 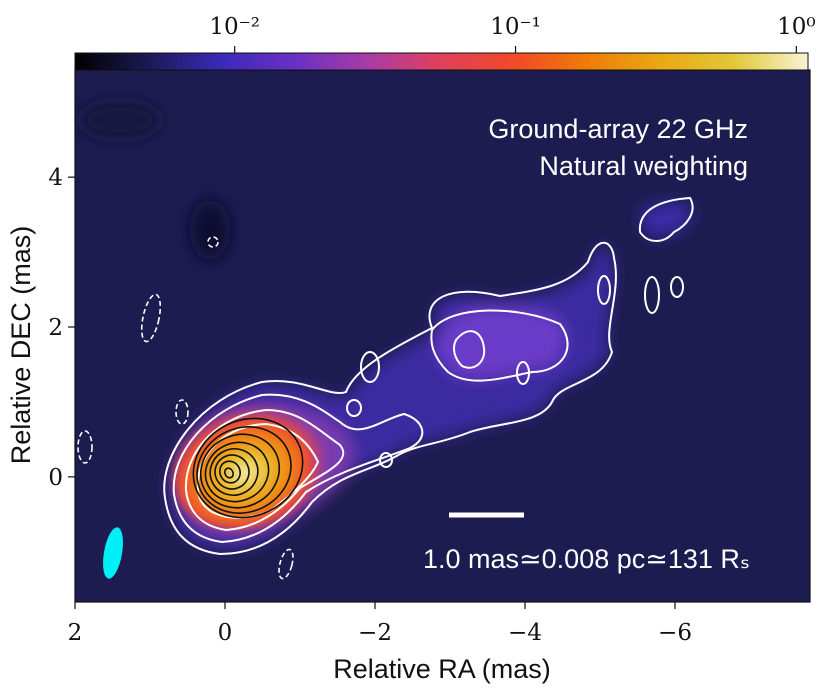 What do you see at coordinates (796, 27) in the screenshot?
I see `colorbar-tick-label: 10⁰` at bounding box center [796, 27].